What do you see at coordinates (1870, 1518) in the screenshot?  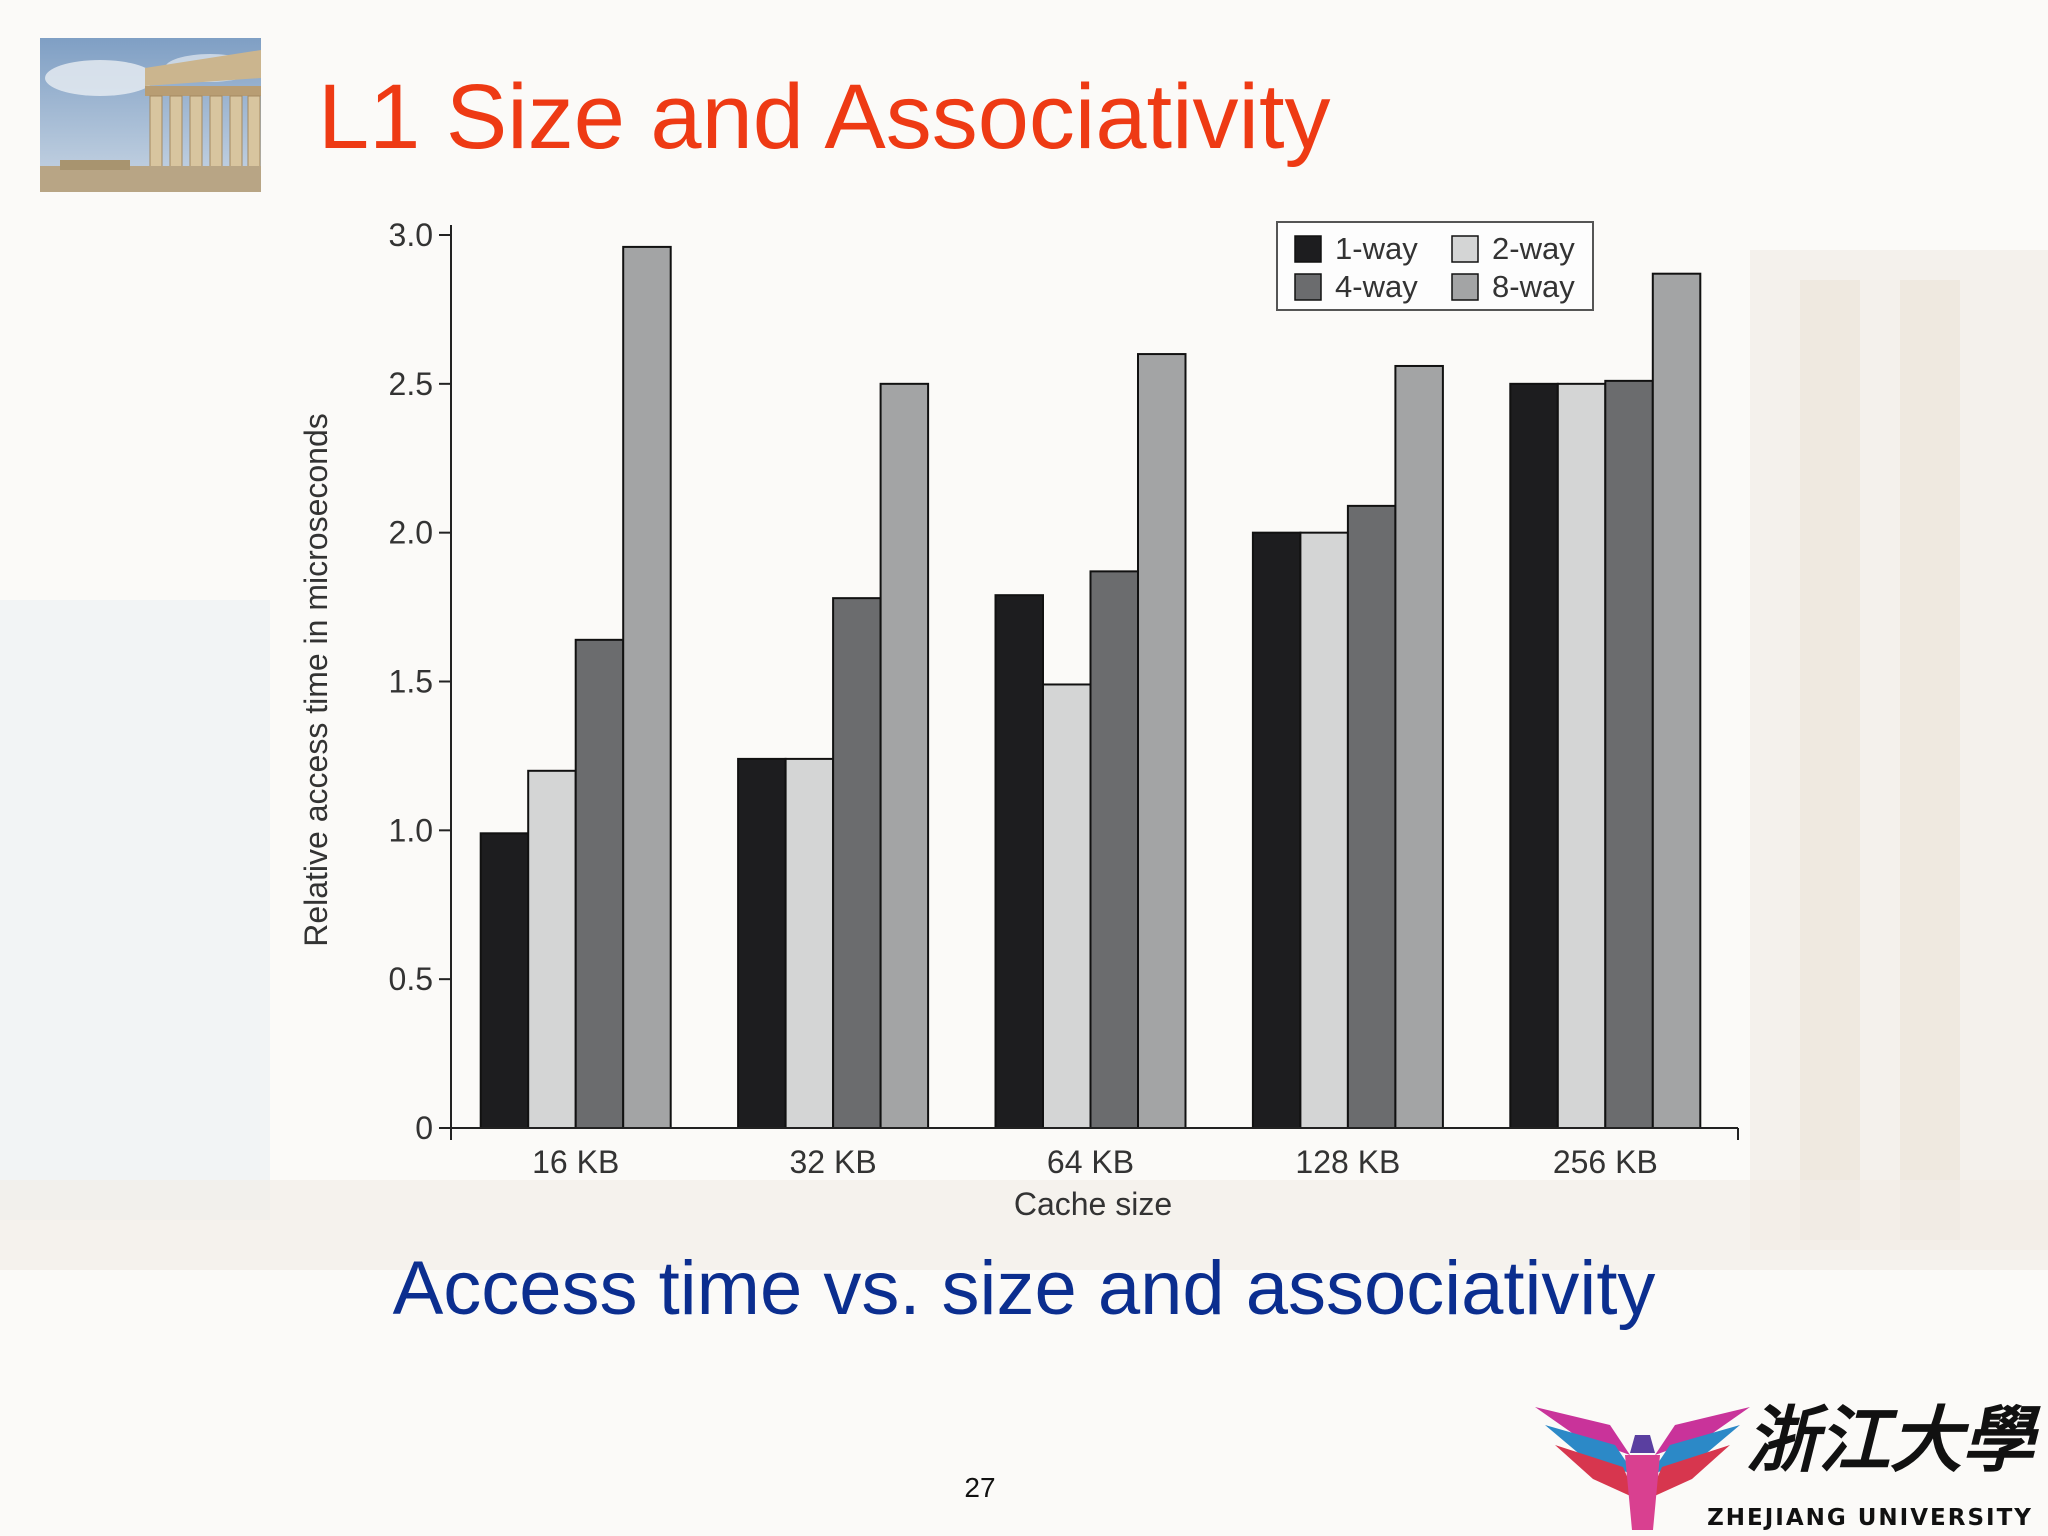 I see `logo-university-name: ZHEJIANG UNIVERSITY` at bounding box center [1870, 1518].